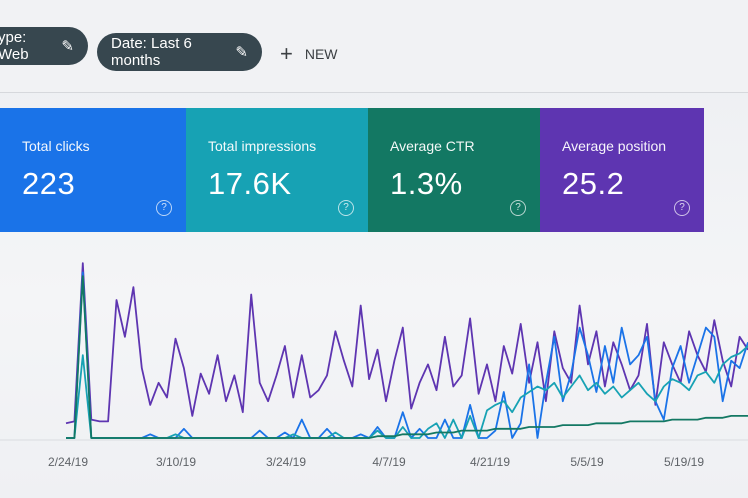  Describe the element at coordinates (286, 462) in the screenshot. I see `x-tick-label: 3/24/19` at that location.